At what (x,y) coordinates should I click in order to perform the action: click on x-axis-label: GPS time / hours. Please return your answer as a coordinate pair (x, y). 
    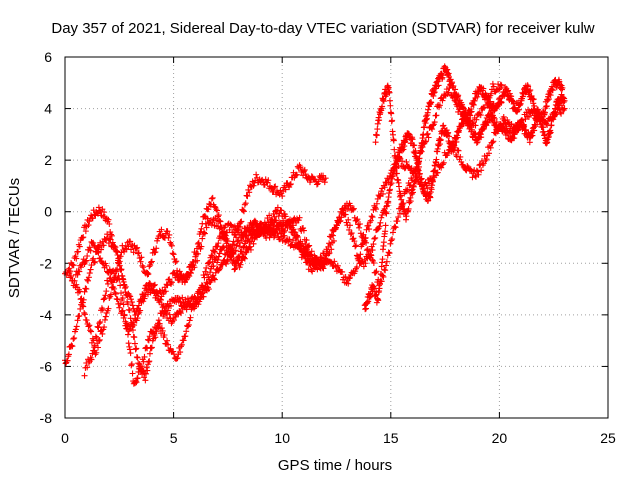
    Looking at the image, I should click on (335, 465).